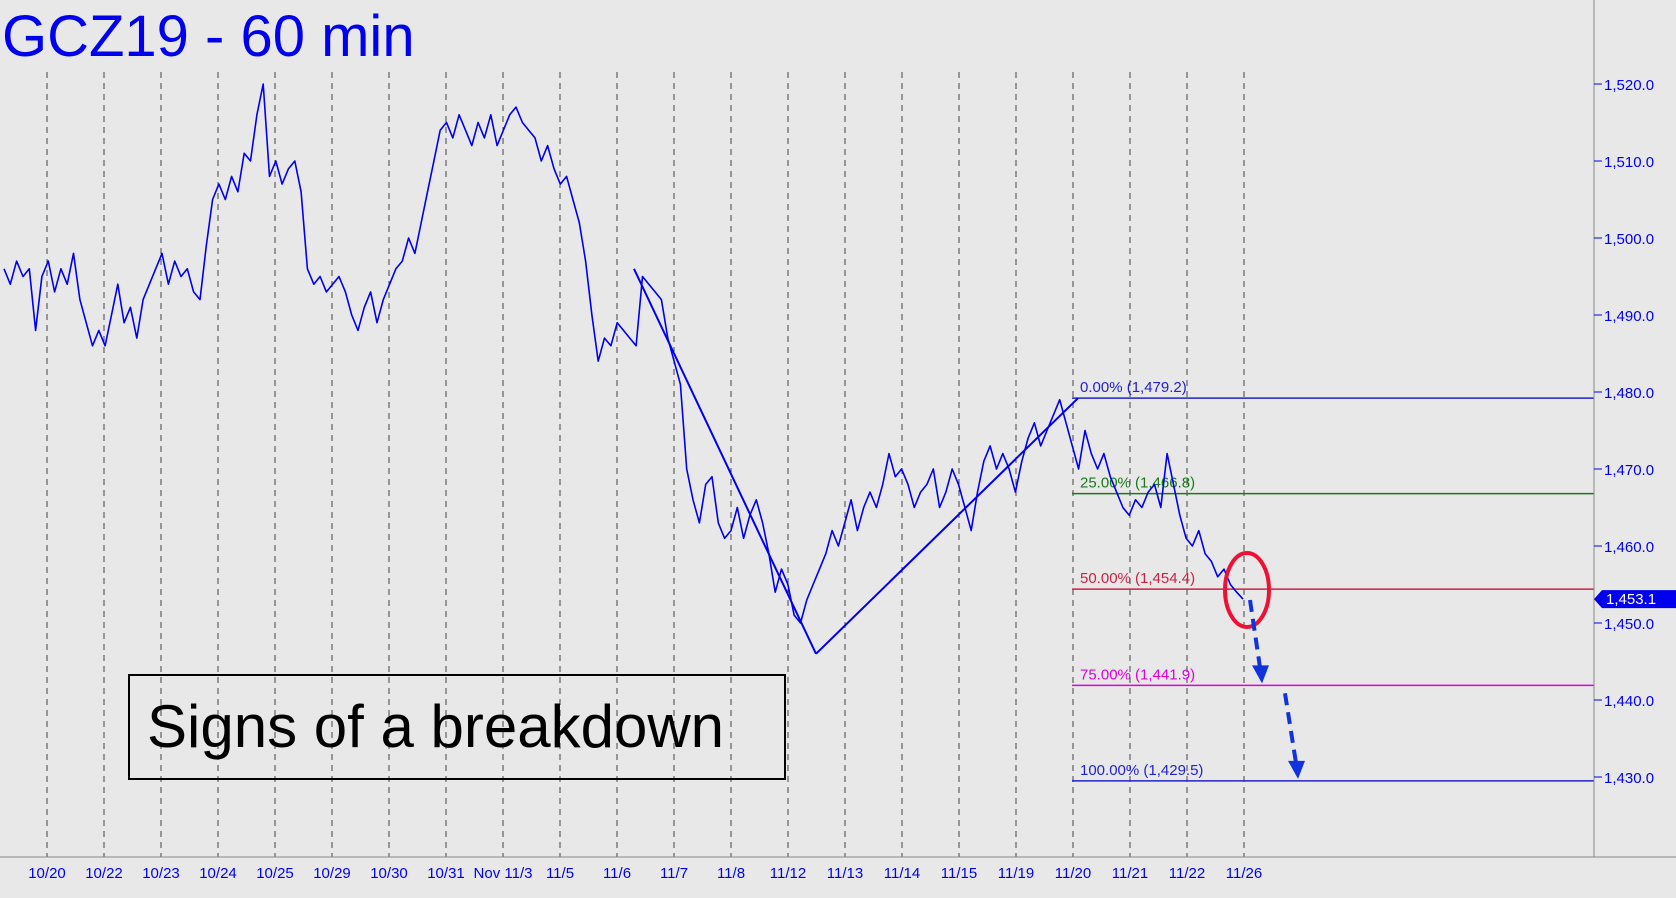 Image resolution: width=1676 pixels, height=898 pixels. Describe the element at coordinates (332, 873) in the screenshot. I see `x-tick-label: 10/29` at that location.